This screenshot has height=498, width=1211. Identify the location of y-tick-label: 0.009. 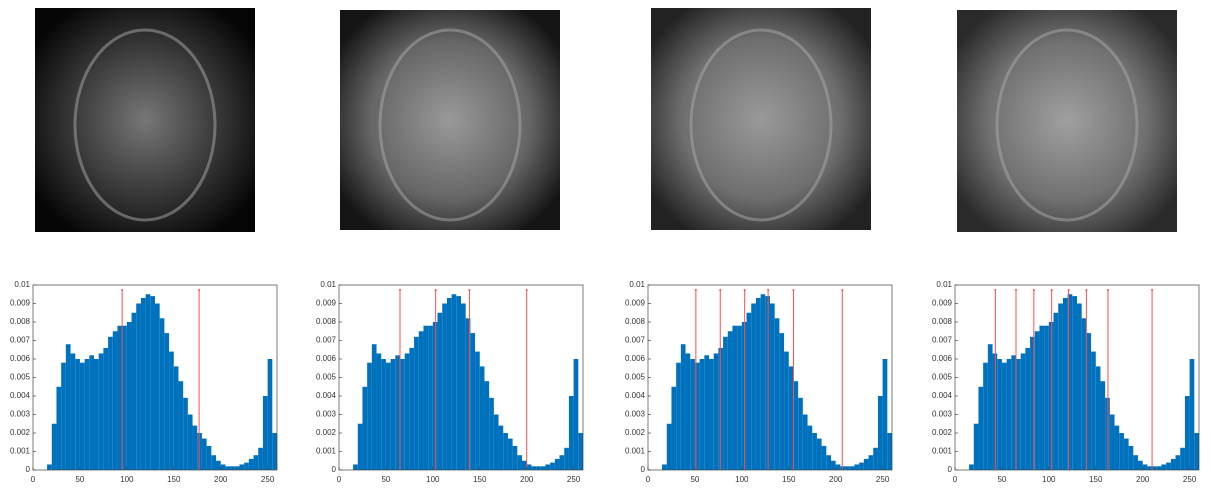
(326, 303).